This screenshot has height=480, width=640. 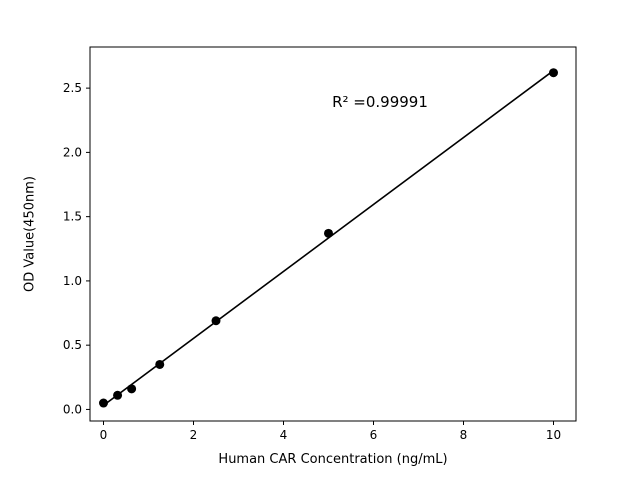 I want to click on r-squared-annotation: R² =0.99991, so click(x=380, y=102).